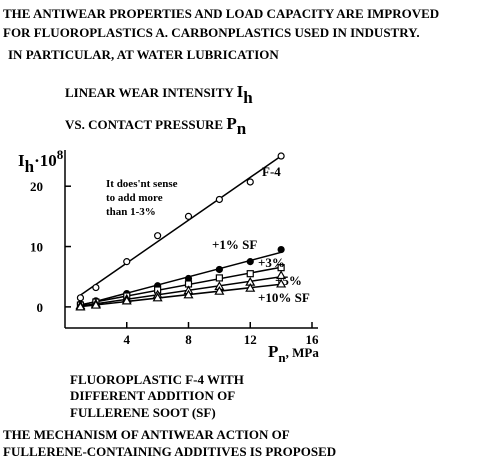  What do you see at coordinates (156, 126) in the screenshot?
I see `chart-subtitle: VS. CONTACT PRESSURE Pn` at bounding box center [156, 126].